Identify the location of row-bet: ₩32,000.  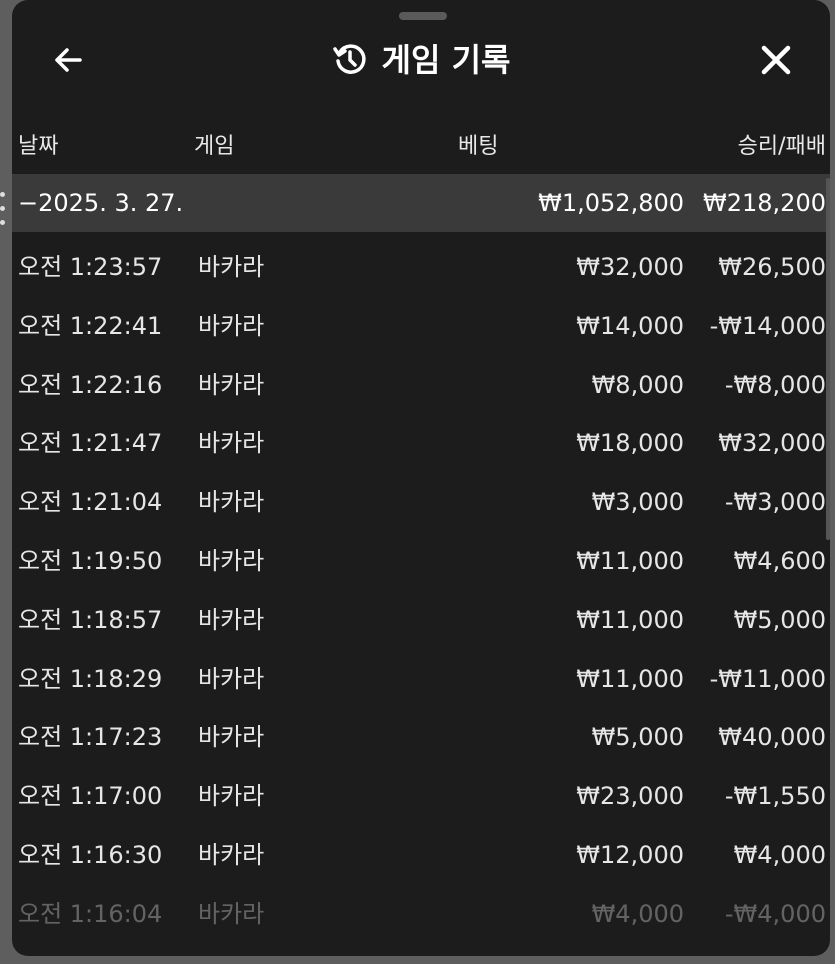
(630, 267).